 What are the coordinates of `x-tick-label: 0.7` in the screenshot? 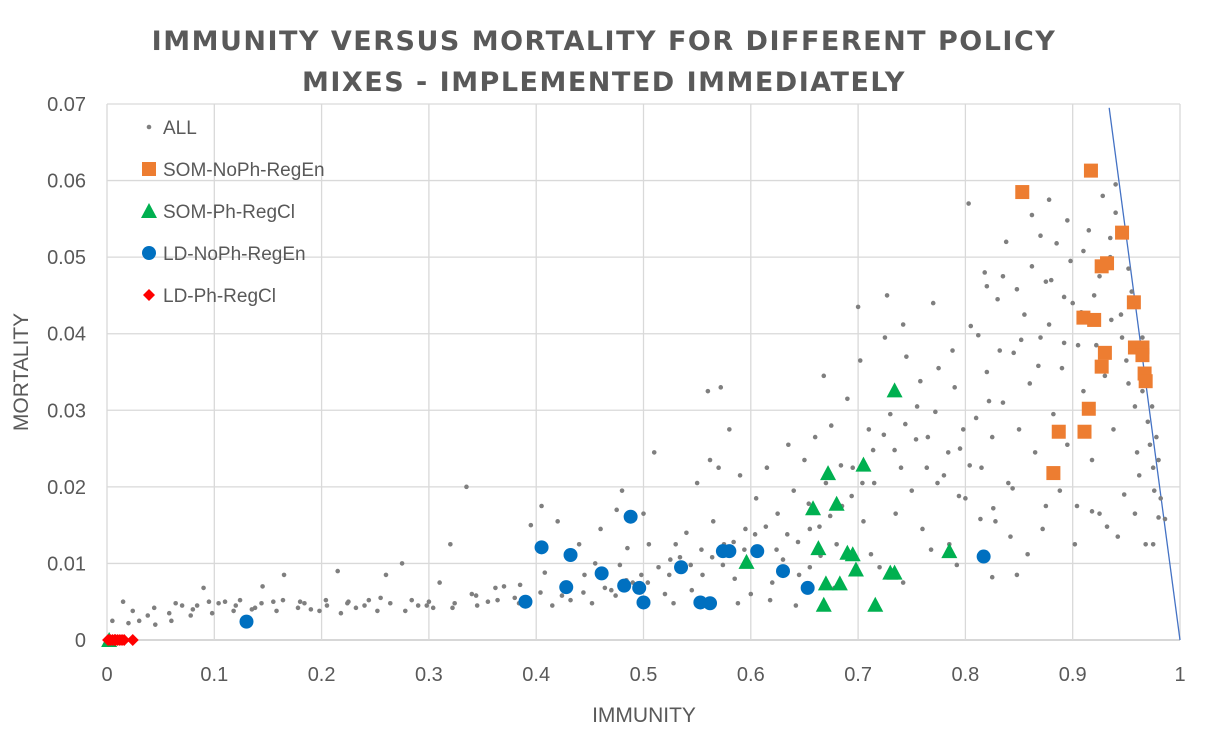 It's located at (858, 675).